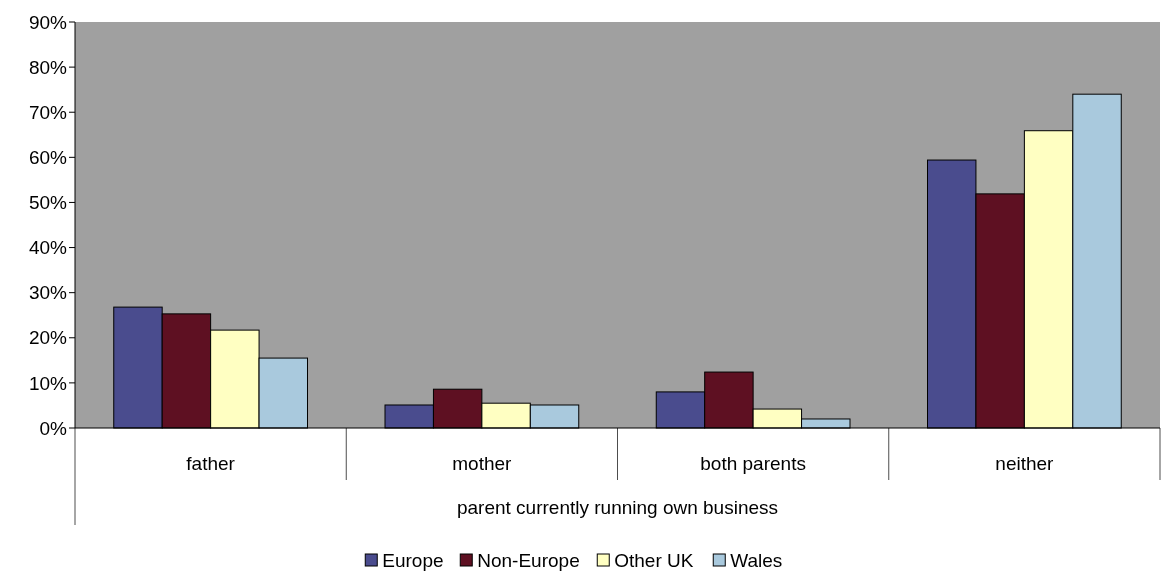 The width and height of the screenshot is (1163, 584). What do you see at coordinates (654, 560) in the screenshot?
I see `legend-label: Other UK` at bounding box center [654, 560].